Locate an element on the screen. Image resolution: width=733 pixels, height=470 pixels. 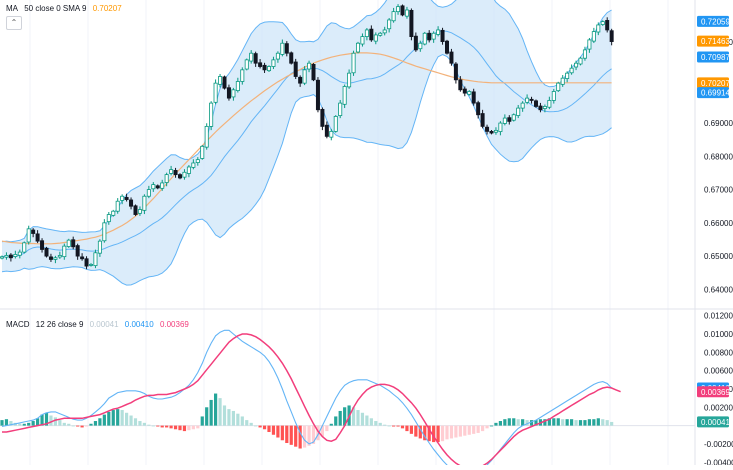
chevron-up-icon: ⌃ is located at coordinates (14, 22).